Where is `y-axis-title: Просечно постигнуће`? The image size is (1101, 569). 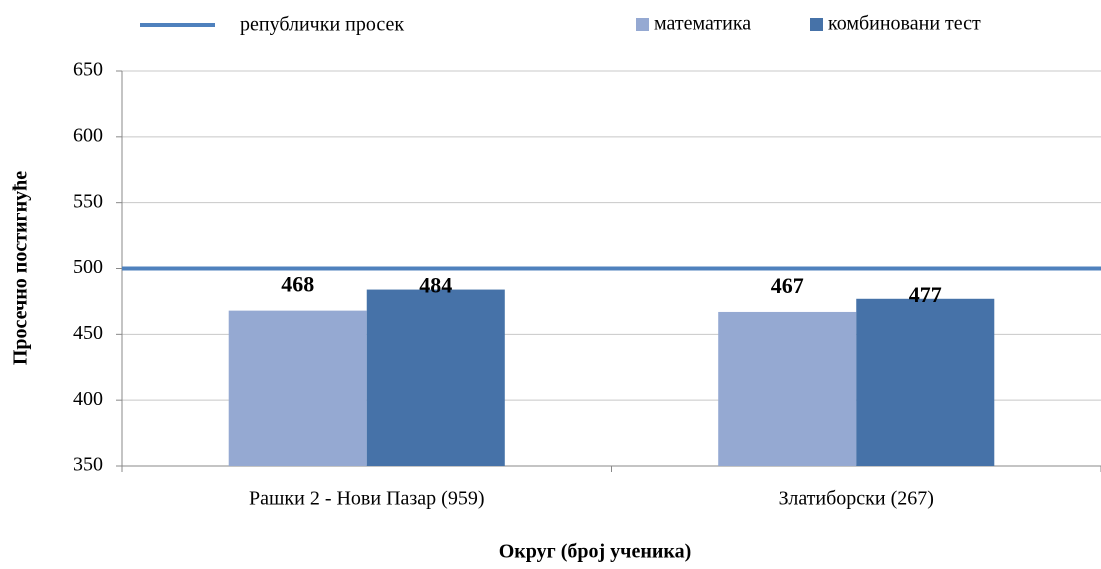
y-axis-title: Просечно постигнуће is located at coordinates (21, 268).